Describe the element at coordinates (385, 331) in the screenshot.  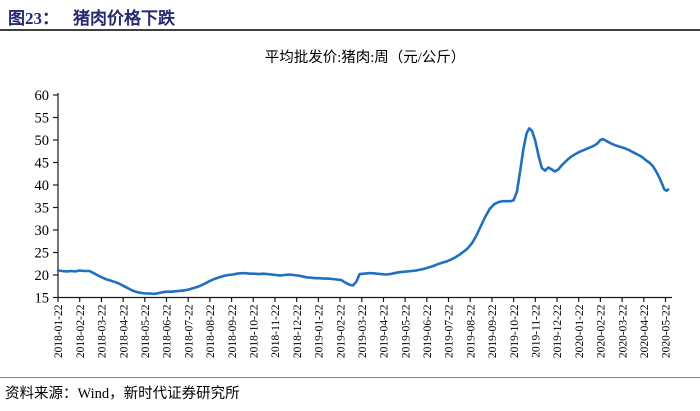
I see `x-tick-label: 2019-04-22` at that location.